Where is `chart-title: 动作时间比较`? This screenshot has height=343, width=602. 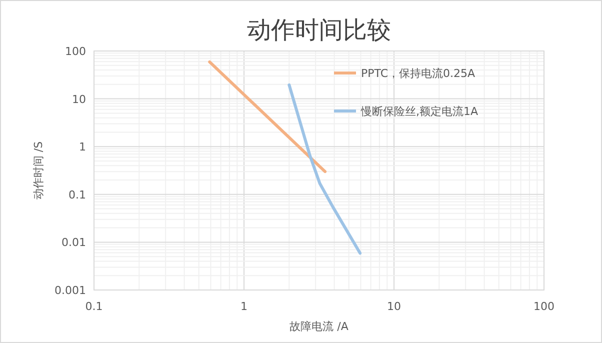 chart-title: 动作时间比较 is located at coordinates (319, 30).